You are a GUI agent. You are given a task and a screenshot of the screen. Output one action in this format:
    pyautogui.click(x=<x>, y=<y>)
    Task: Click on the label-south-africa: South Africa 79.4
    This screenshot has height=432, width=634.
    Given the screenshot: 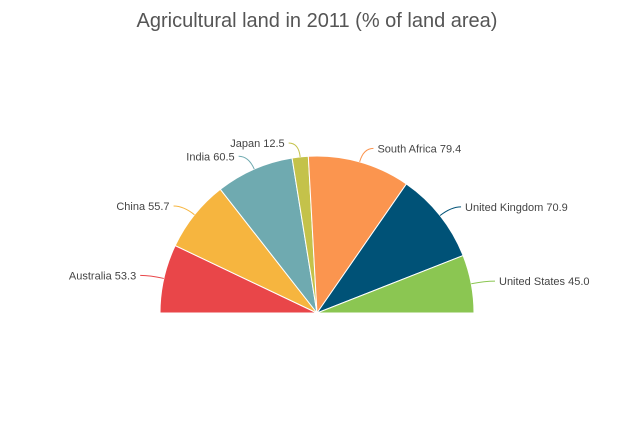 What is the action you would take?
    pyautogui.click(x=419, y=149)
    